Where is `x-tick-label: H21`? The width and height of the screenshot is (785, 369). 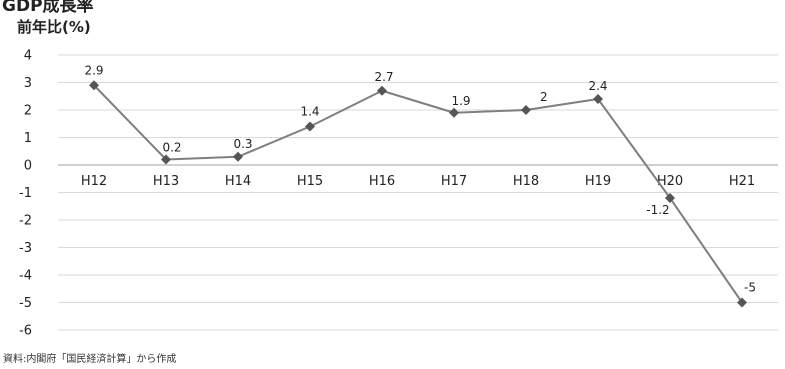
x-tick-label: H21 is located at coordinates (742, 181).